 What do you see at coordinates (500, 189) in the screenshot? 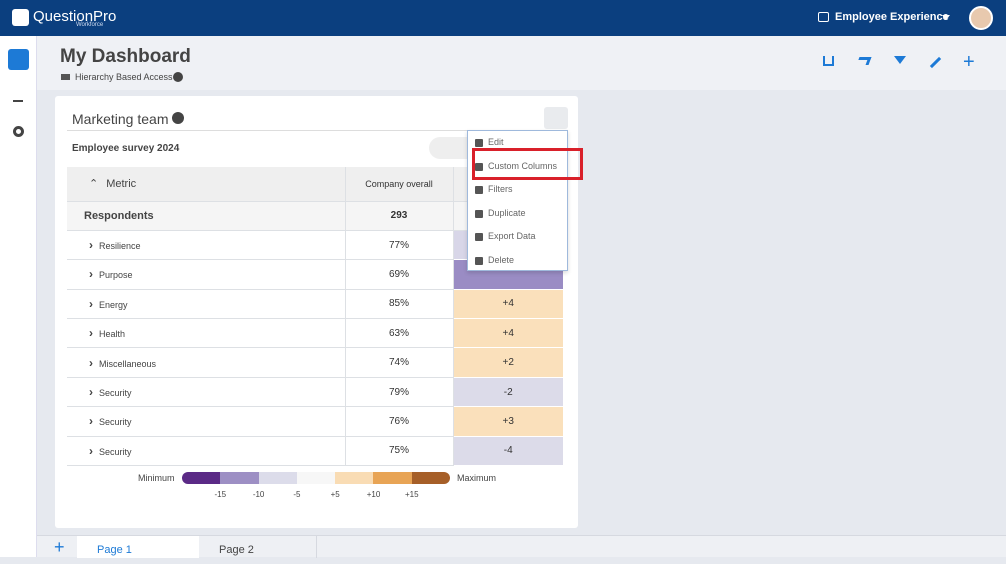
I see `menu-item: Filters` at bounding box center [500, 189].